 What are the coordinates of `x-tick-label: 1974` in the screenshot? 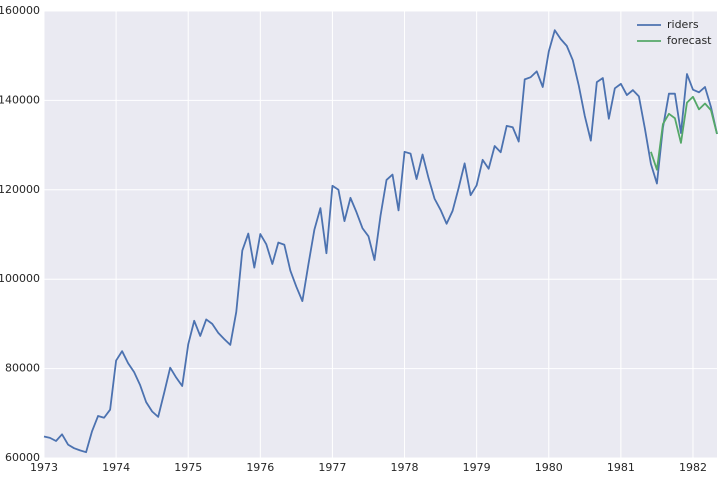 It's located at (116, 467).